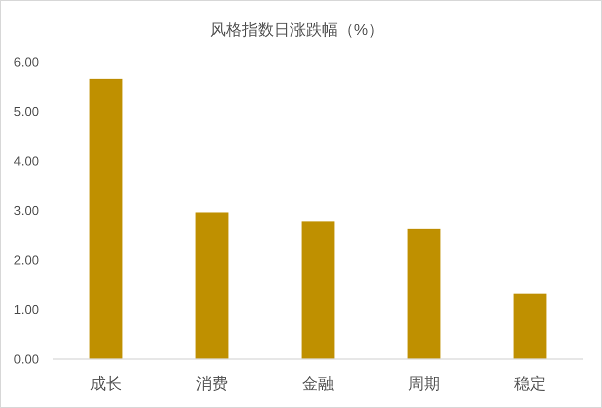 The height and width of the screenshot is (408, 602). What do you see at coordinates (26, 359) in the screenshot?
I see `y-tick-label: 0.00` at bounding box center [26, 359].